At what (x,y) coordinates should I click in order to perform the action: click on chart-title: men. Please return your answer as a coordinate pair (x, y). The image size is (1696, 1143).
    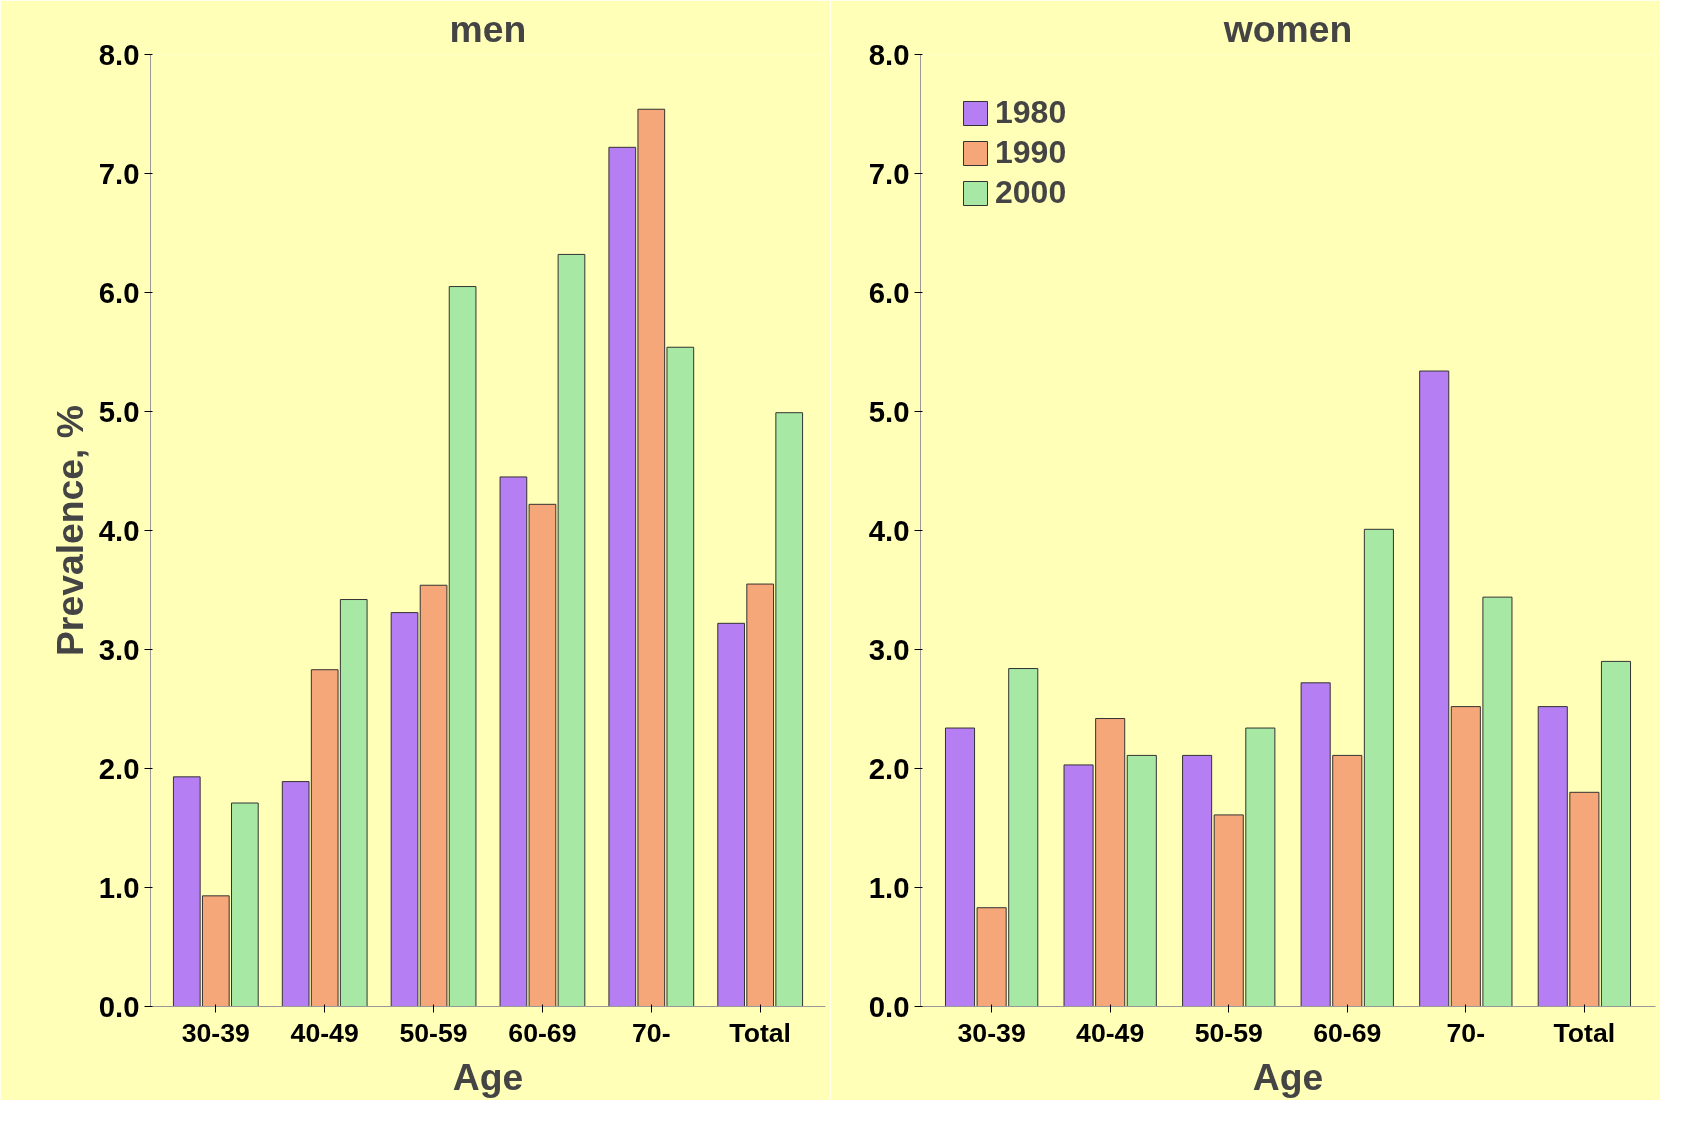
    Looking at the image, I should click on (488, 28).